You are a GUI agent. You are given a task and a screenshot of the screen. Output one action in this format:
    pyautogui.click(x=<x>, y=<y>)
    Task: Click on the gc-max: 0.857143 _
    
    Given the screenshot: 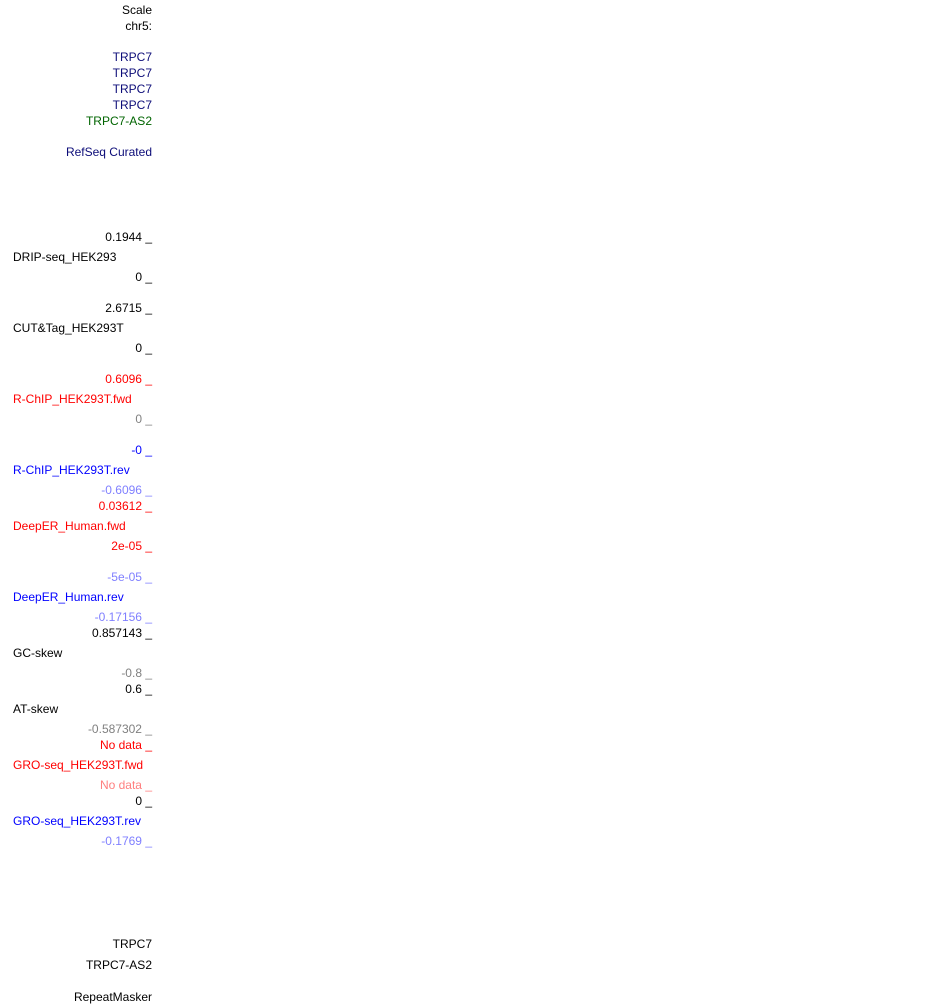 What is the action you would take?
    pyautogui.click(x=121, y=633)
    